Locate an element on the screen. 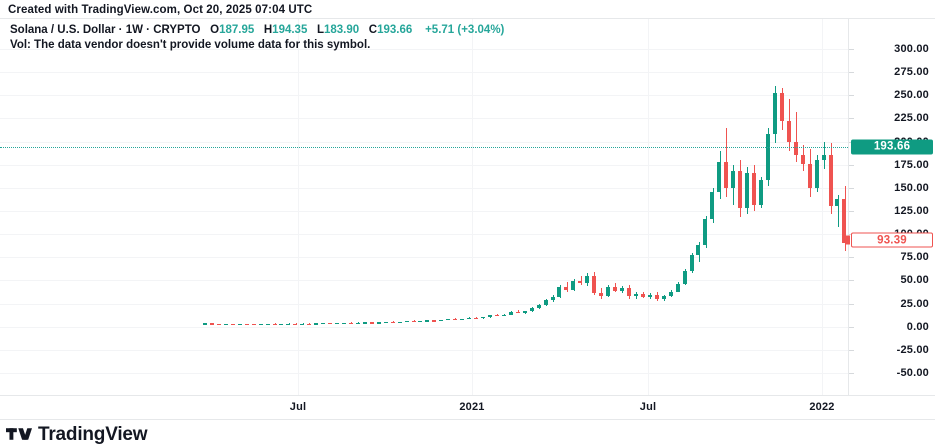 This screenshot has height=446, width=935. tradingview-footer-logo: TradingView is located at coordinates (77, 434).